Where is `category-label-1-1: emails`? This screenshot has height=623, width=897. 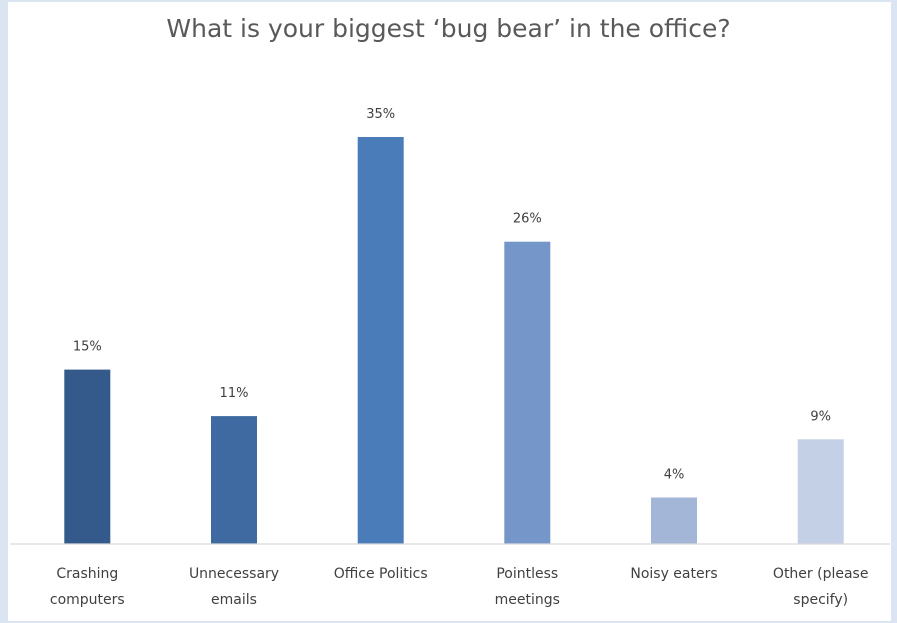
category-label-1-1: emails is located at coordinates (234, 600).